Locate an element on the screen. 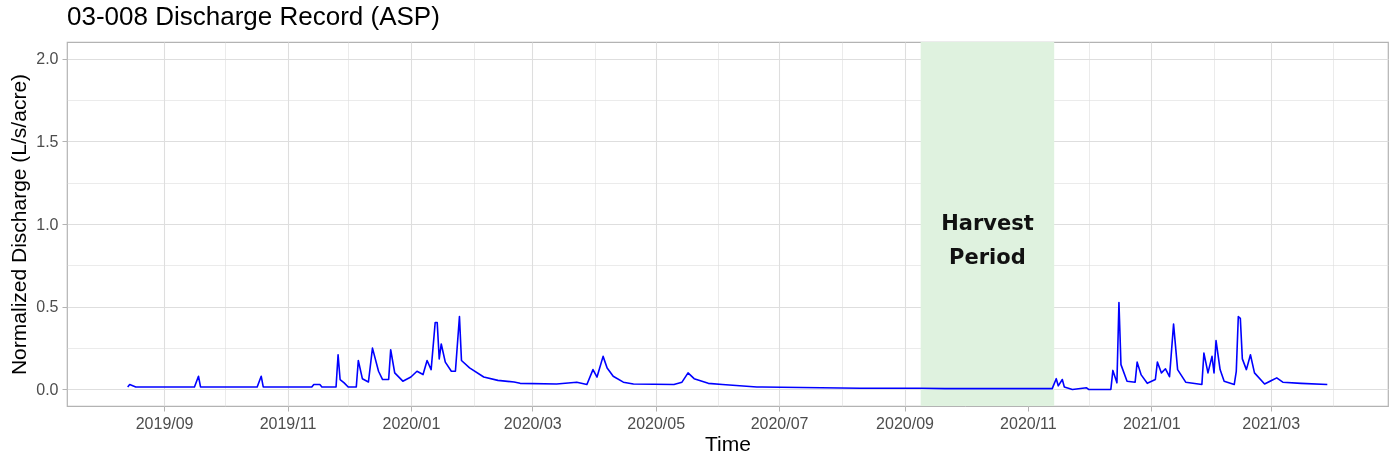  x-tick-label: 2020/07 is located at coordinates (779, 423).